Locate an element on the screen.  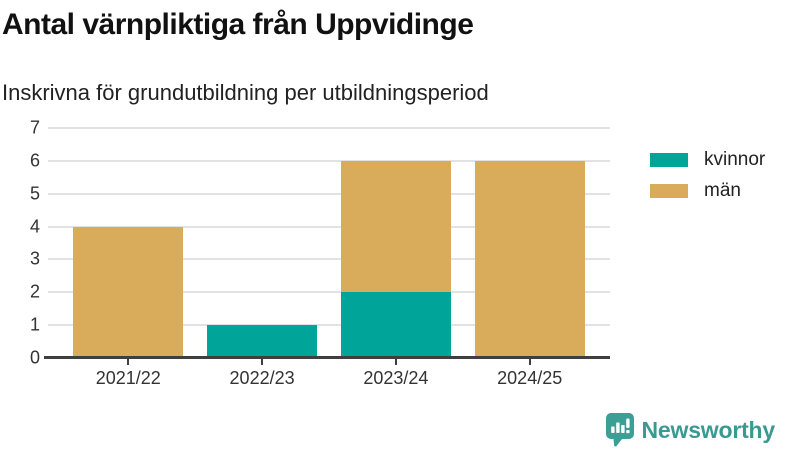
bar-segment-kvinnor-2022/23 is located at coordinates (262, 341).